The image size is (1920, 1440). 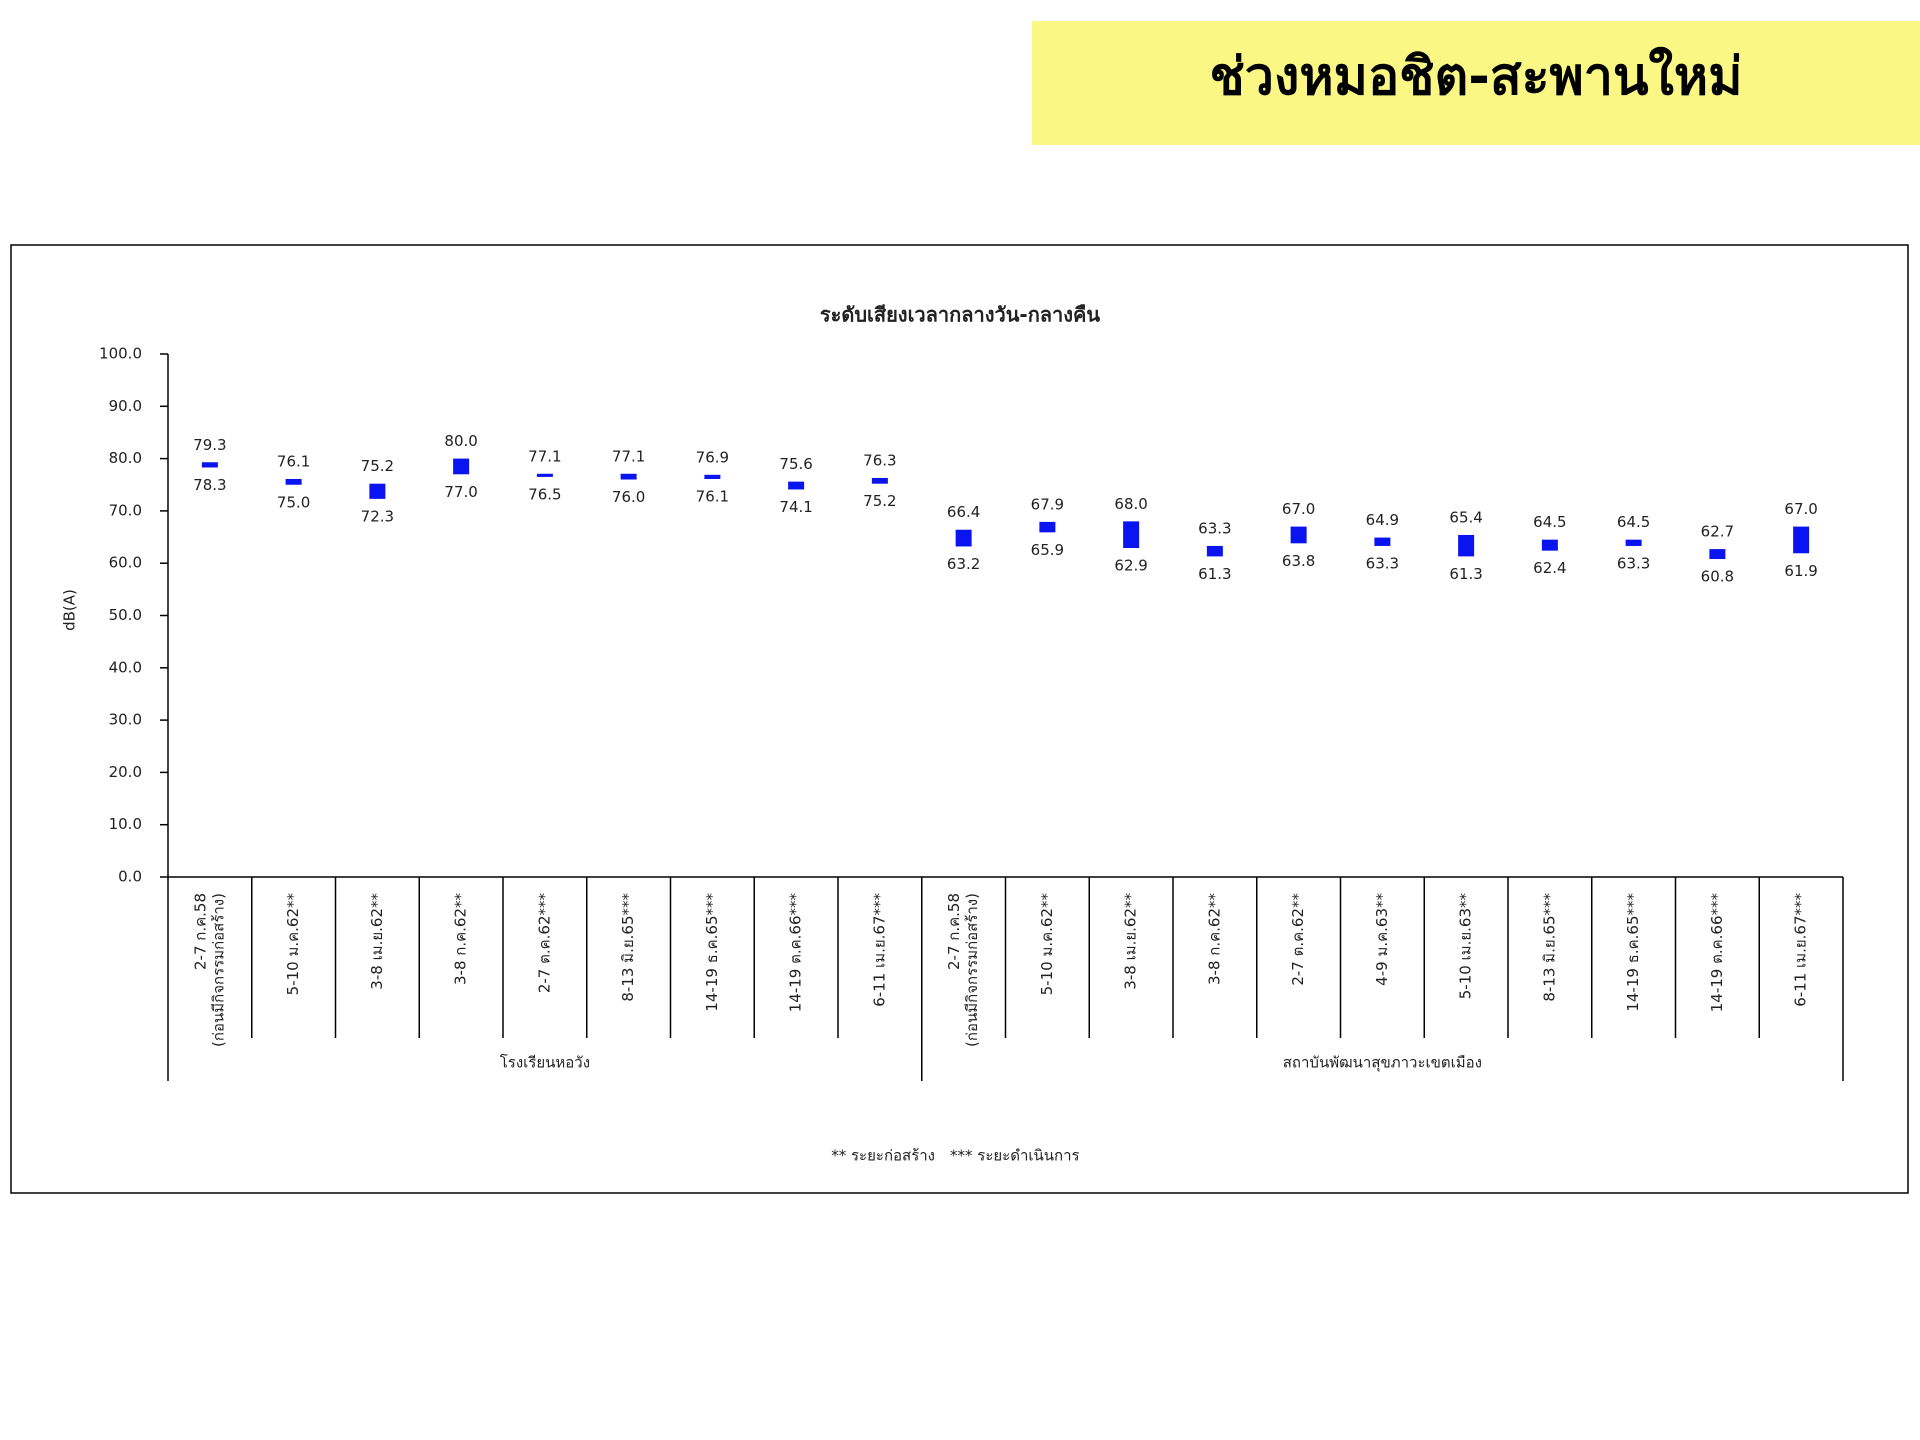 I want to click on y-tick-label: 70.0, so click(x=125, y=510).